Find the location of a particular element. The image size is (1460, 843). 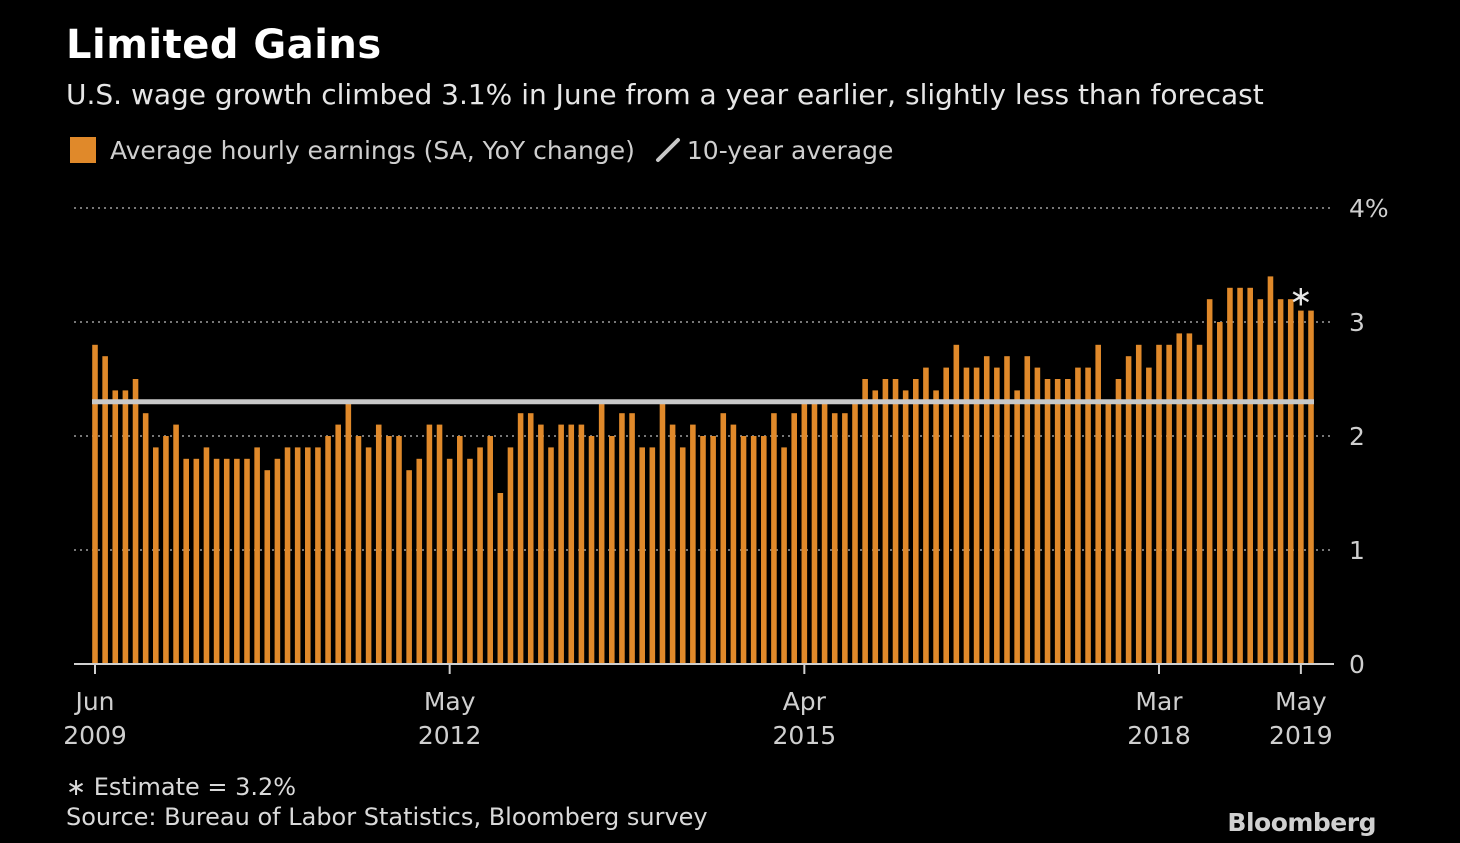

x-tick-label-month: Apr is located at coordinates (805, 701).